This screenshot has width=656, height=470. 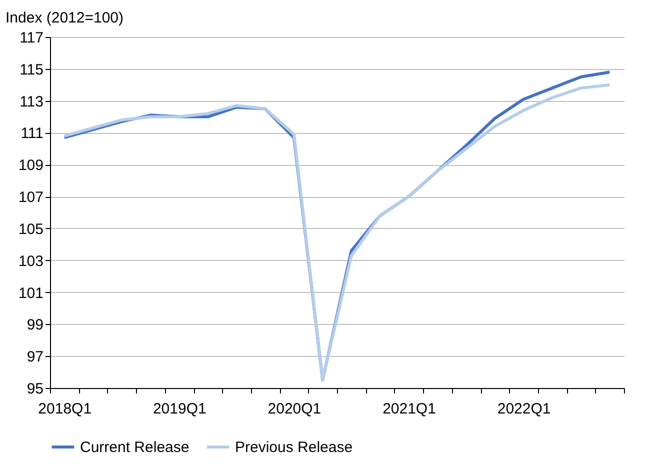 What do you see at coordinates (31, 165) in the screenshot?
I see `y-tick-label: 109` at bounding box center [31, 165].